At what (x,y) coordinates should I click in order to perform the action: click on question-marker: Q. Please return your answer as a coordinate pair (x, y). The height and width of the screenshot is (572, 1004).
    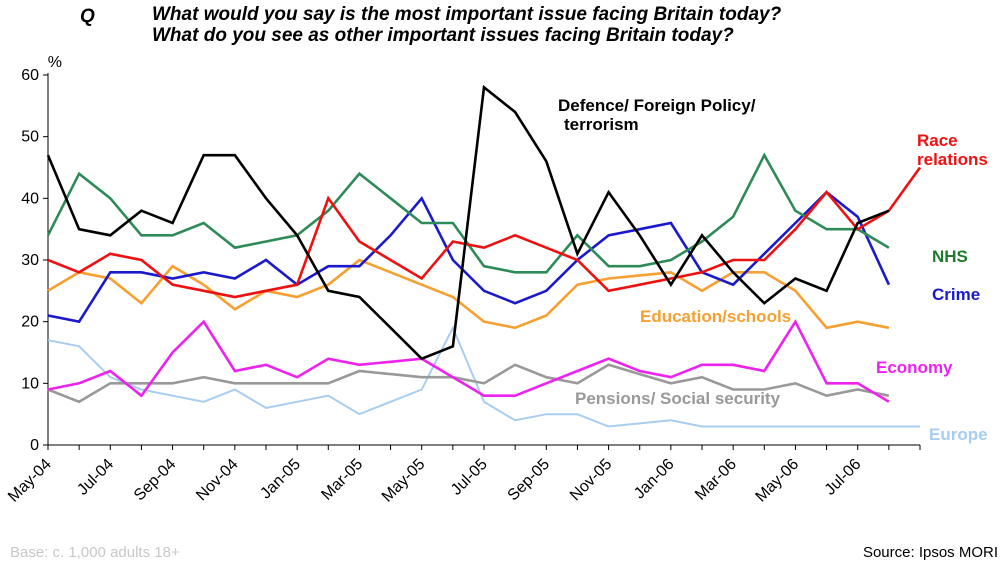
    Looking at the image, I should click on (87, 16).